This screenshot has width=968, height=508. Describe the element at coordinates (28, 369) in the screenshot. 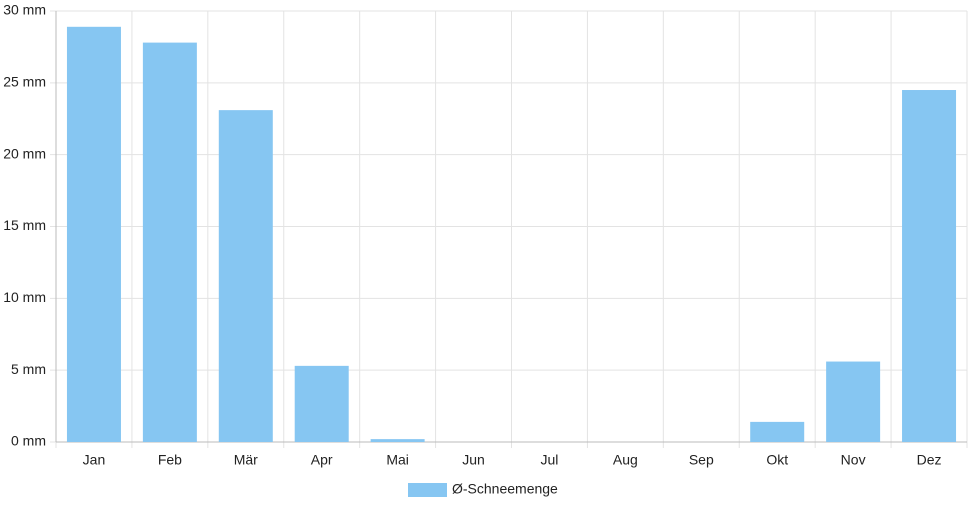

I see `y-tick-label: 5 mm` at that location.